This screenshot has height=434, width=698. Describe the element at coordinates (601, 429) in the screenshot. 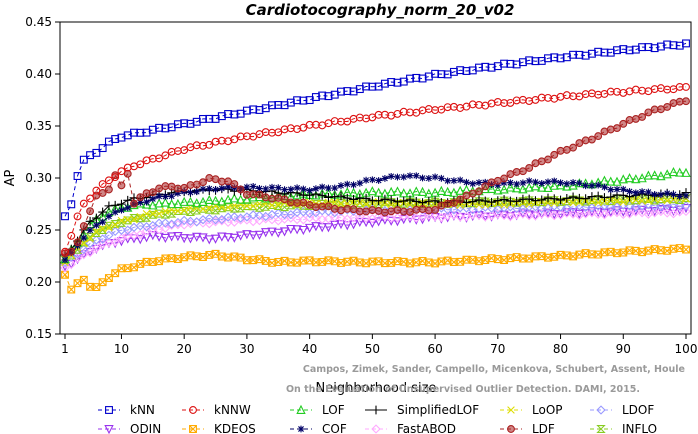

I see `legend-swatch-marker` at that location.